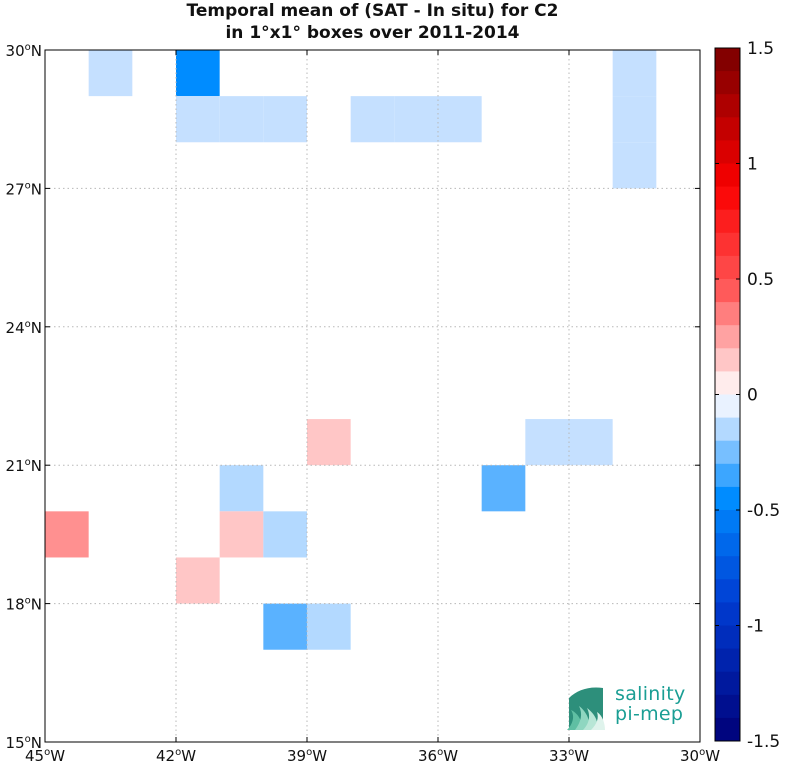 This screenshot has height=763, width=785. What do you see at coordinates (650, 694) in the screenshot?
I see `logo-text-salinity: salinity` at bounding box center [650, 694].